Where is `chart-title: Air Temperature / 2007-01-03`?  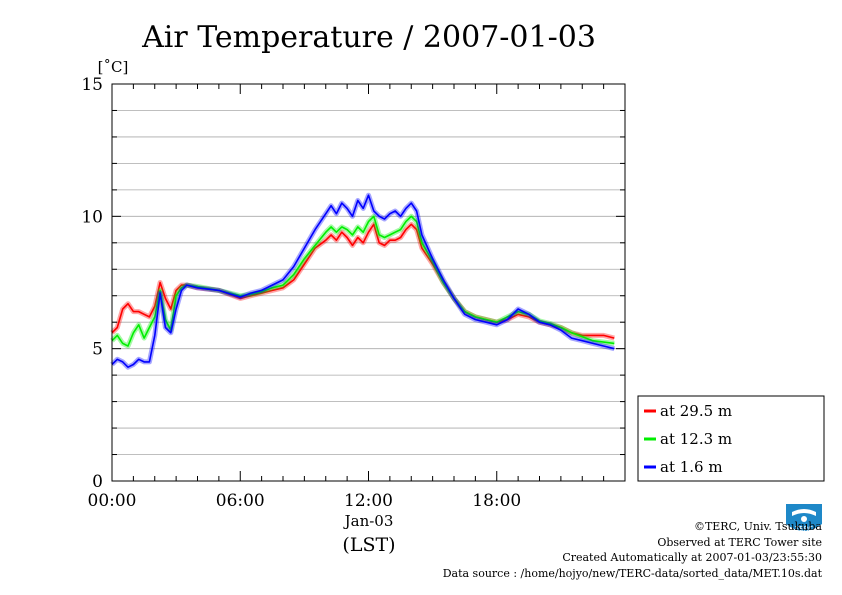 chart-title: Air Temperature / 2007-01-03 is located at coordinates (368, 37).